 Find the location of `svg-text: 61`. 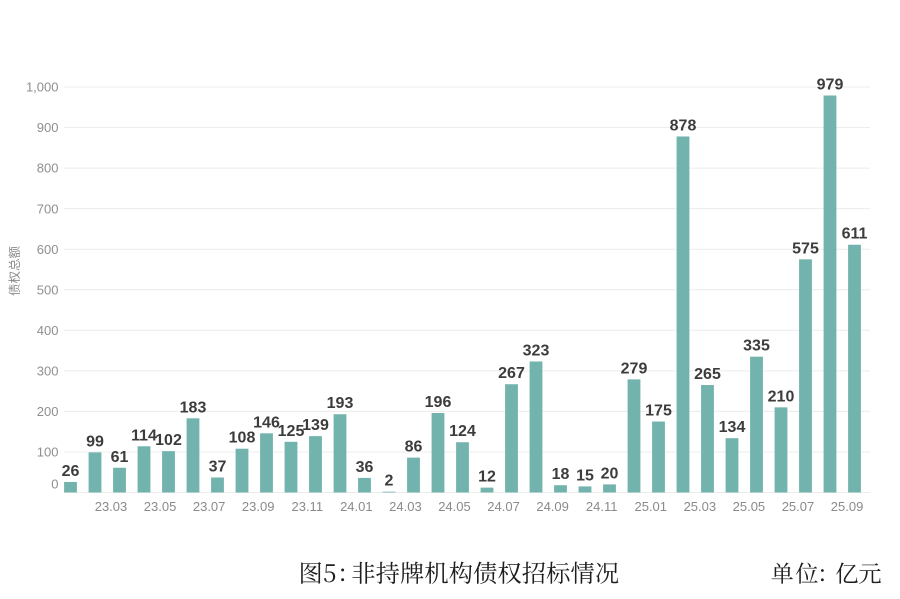

svg-text: 61 is located at coordinates (120, 457).